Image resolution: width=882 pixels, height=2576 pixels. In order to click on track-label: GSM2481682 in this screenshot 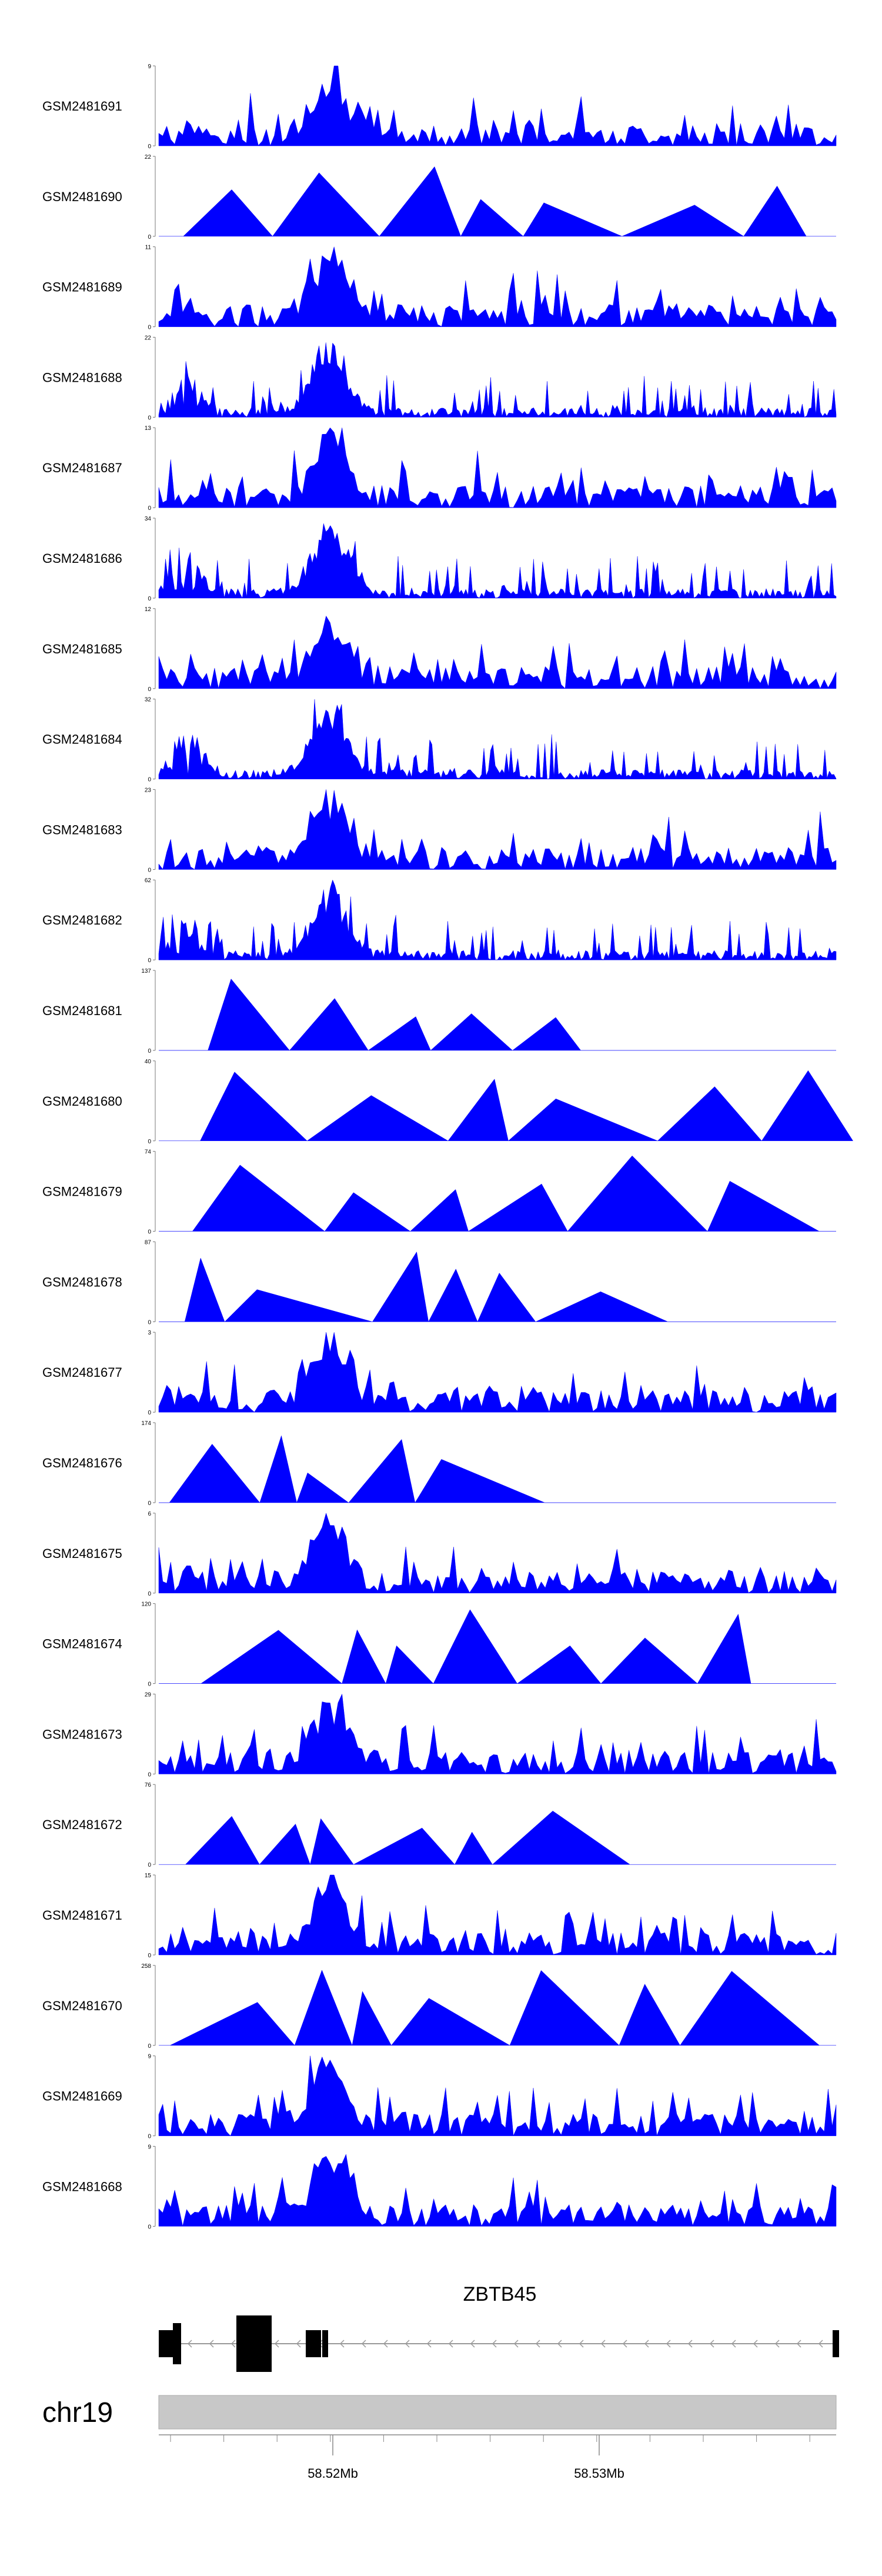, I will do `click(82, 920)`.